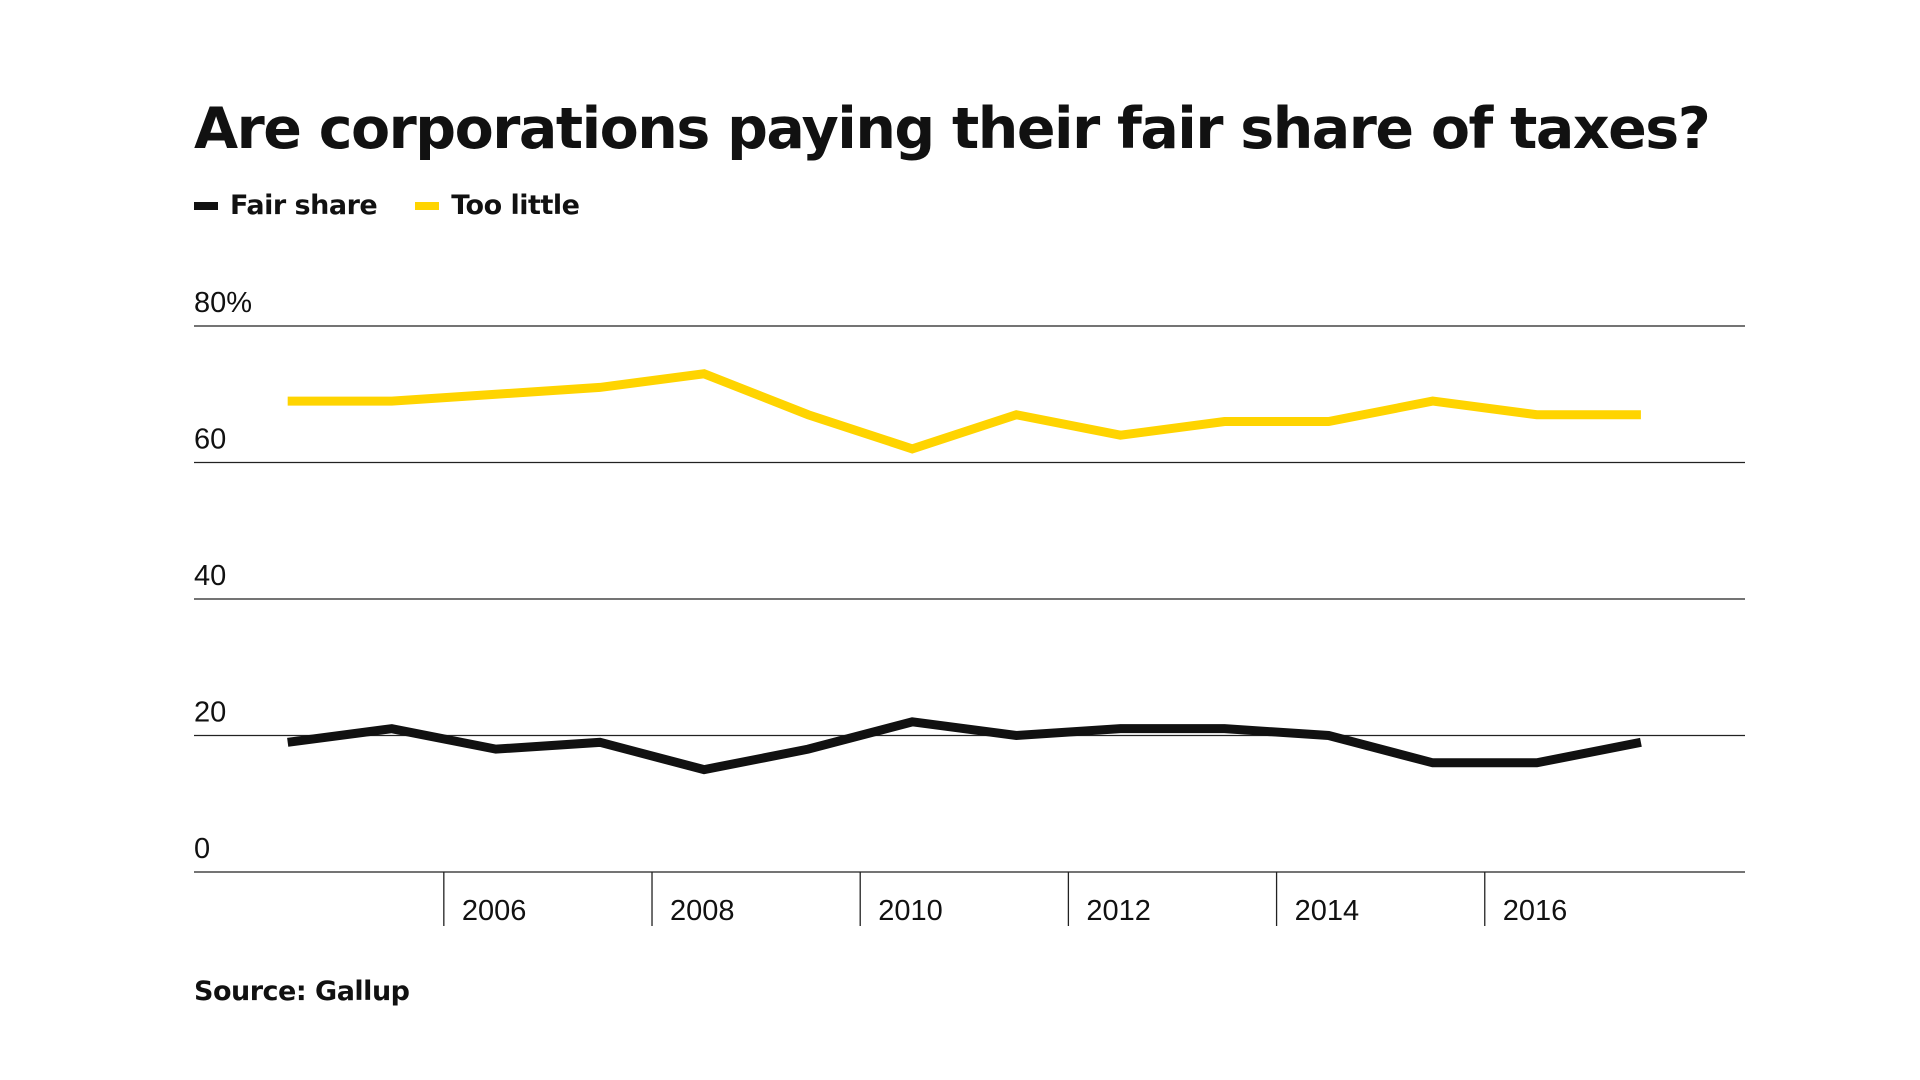 The image size is (1920, 1080). What do you see at coordinates (210, 440) in the screenshot?
I see `y-tick-label-60: 60` at bounding box center [210, 440].